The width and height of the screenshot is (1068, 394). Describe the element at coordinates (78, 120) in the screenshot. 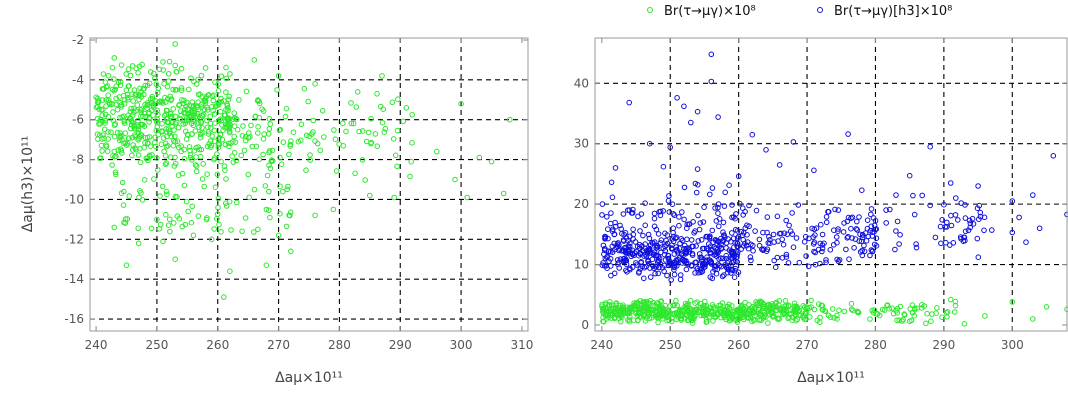

I see `y-tick-label: -6` at that location.